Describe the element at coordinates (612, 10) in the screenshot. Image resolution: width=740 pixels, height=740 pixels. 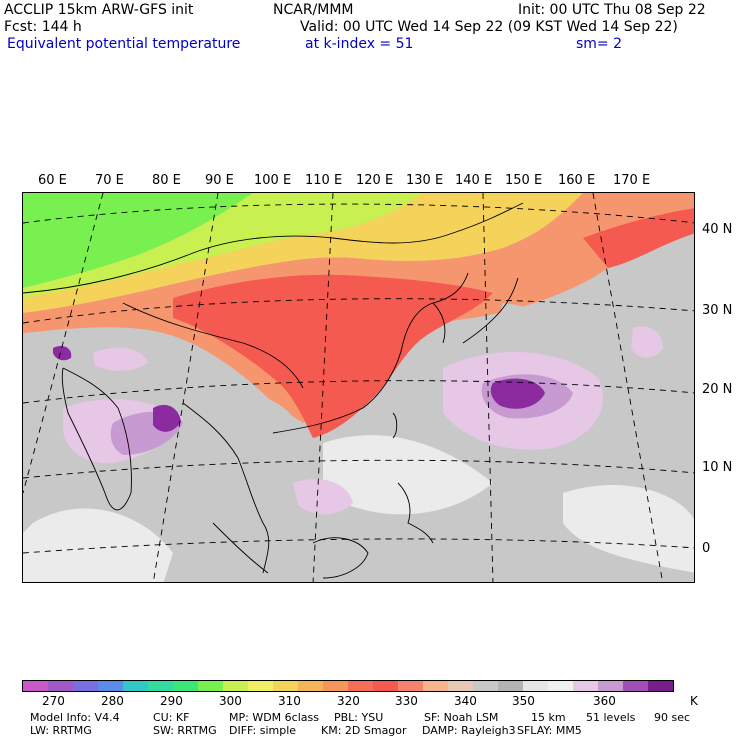
I see `init-time: Init: 00 UTC Thu 08 Sep 22` at that location.